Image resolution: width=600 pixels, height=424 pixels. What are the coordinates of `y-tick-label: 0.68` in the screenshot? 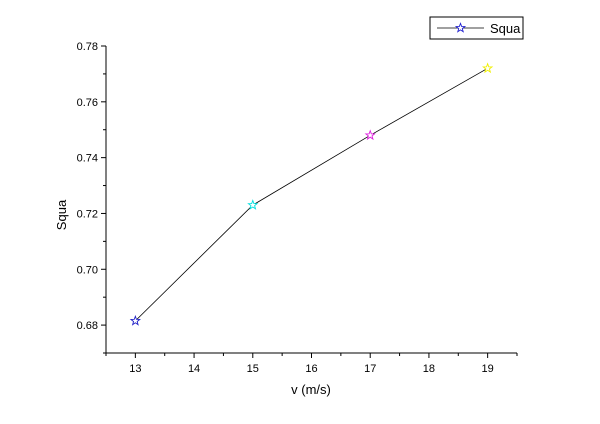 It's located at (87, 326).